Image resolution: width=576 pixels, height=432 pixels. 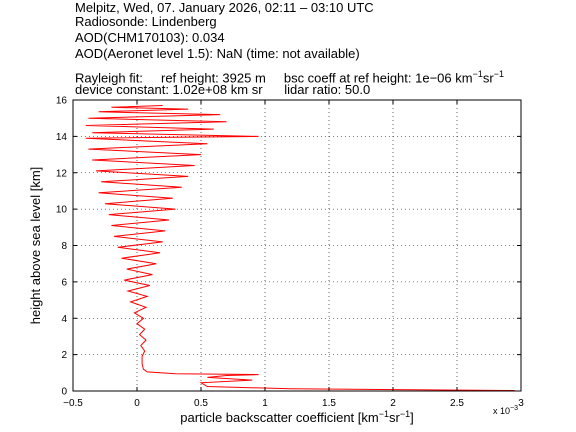 What do you see at coordinates (64, 355) in the screenshot?
I see `y-tick-label: 2` at bounding box center [64, 355].